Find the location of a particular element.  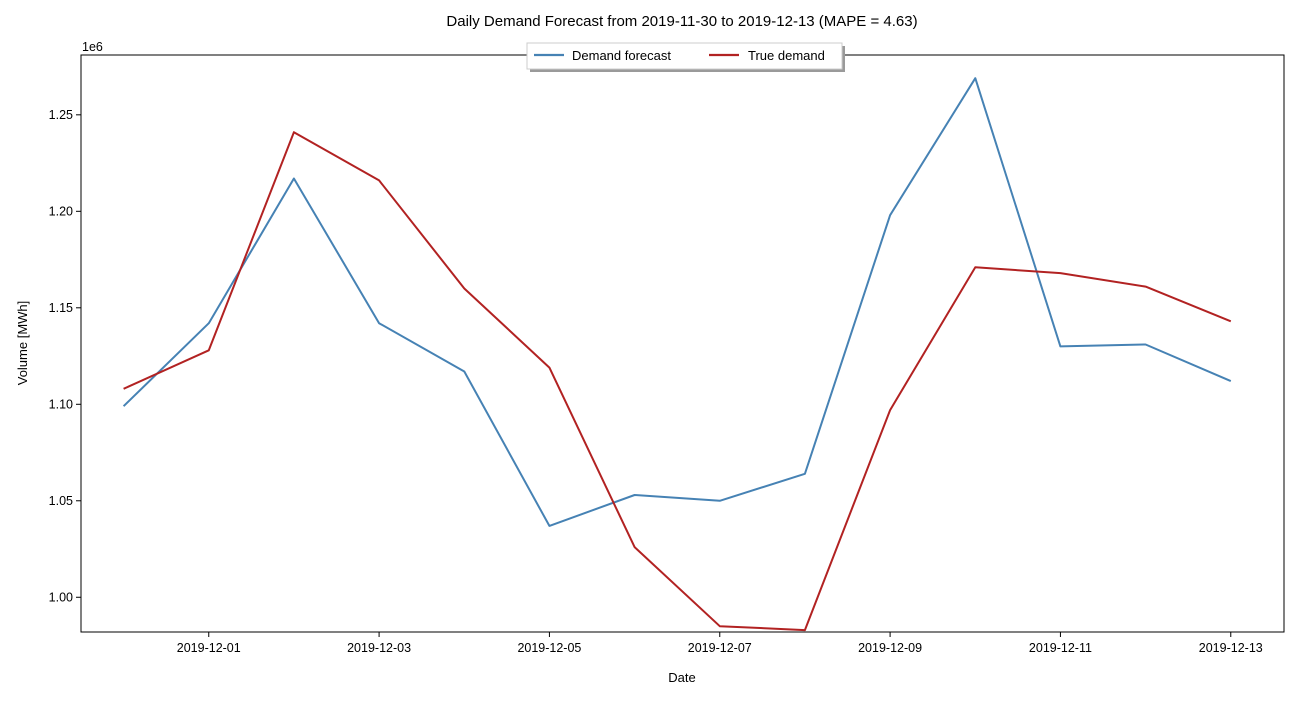

x-tick-label: 2019-12-05 is located at coordinates (549, 648).